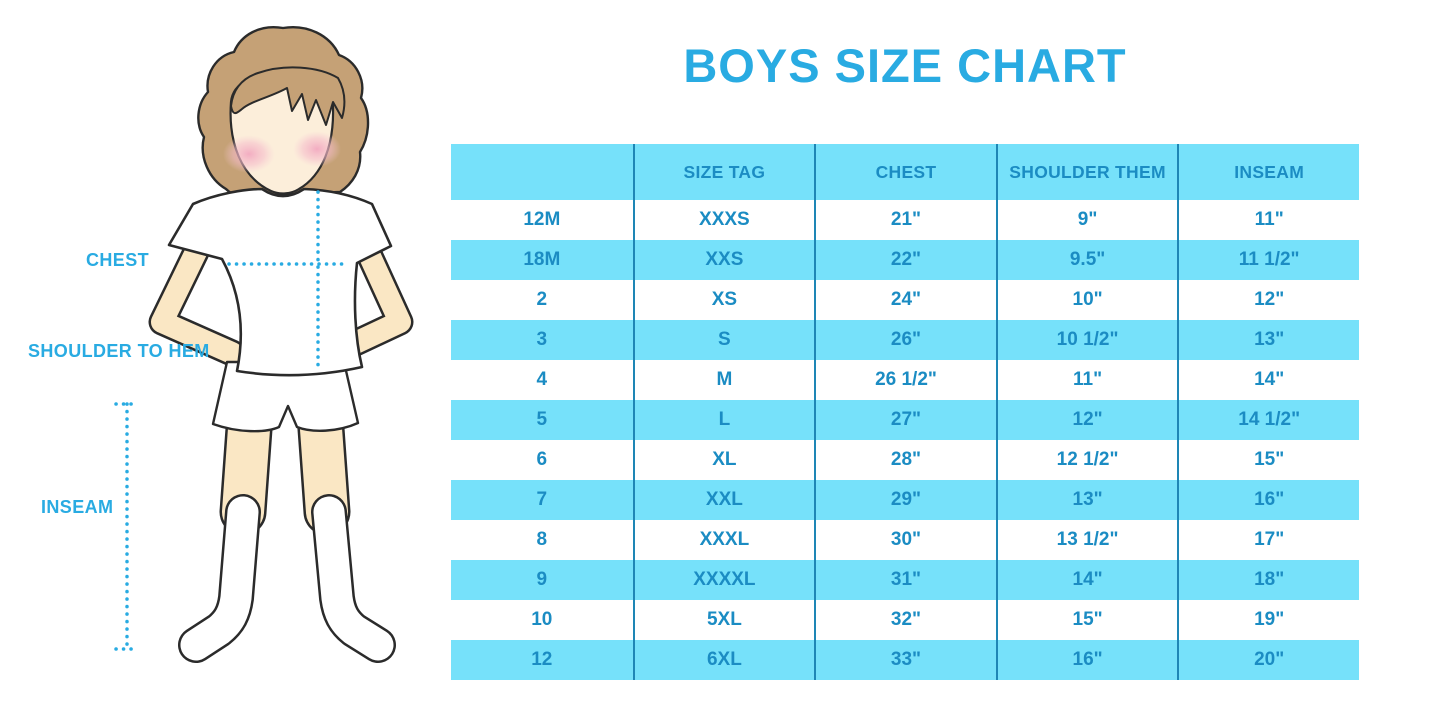 The image size is (1445, 723). I want to click on table-cell: 6XL, so click(723, 660).